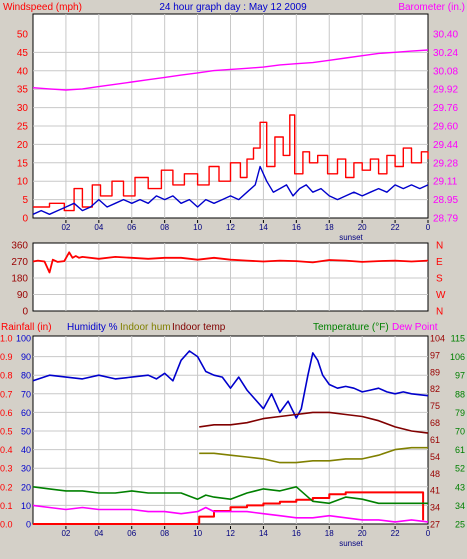 The height and width of the screenshot is (559, 467). I want to click on sunset-annotation-1: sunset, so click(351, 237).